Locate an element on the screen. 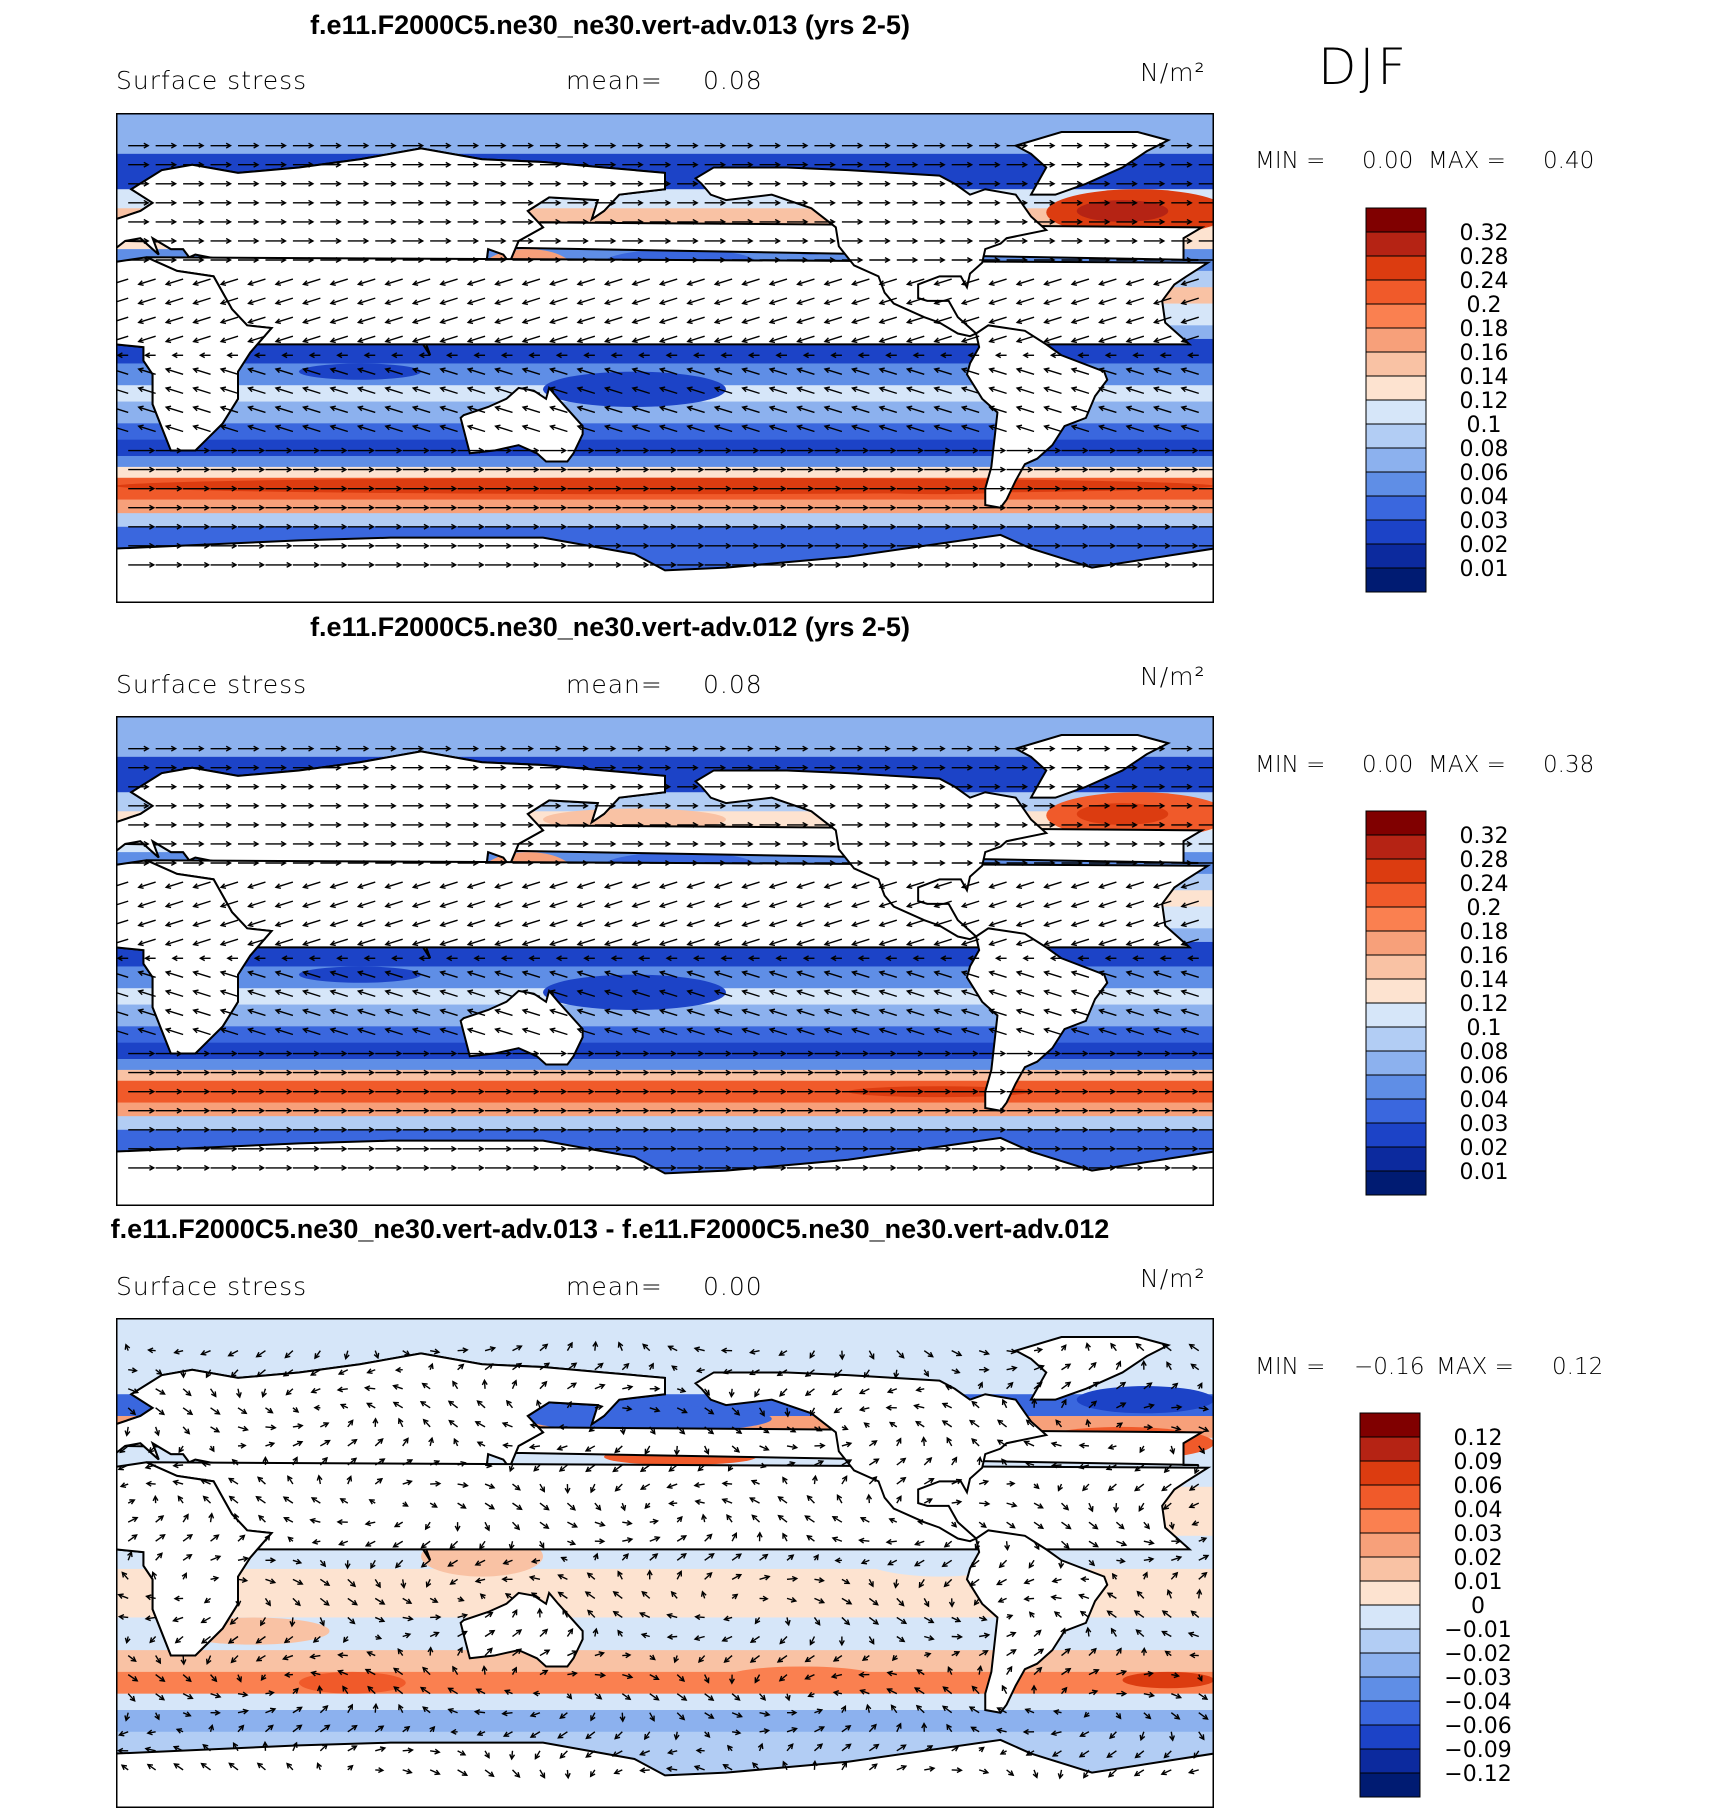 The width and height of the screenshot is (1710, 1808). field-band is located at coordinates (665, 412).